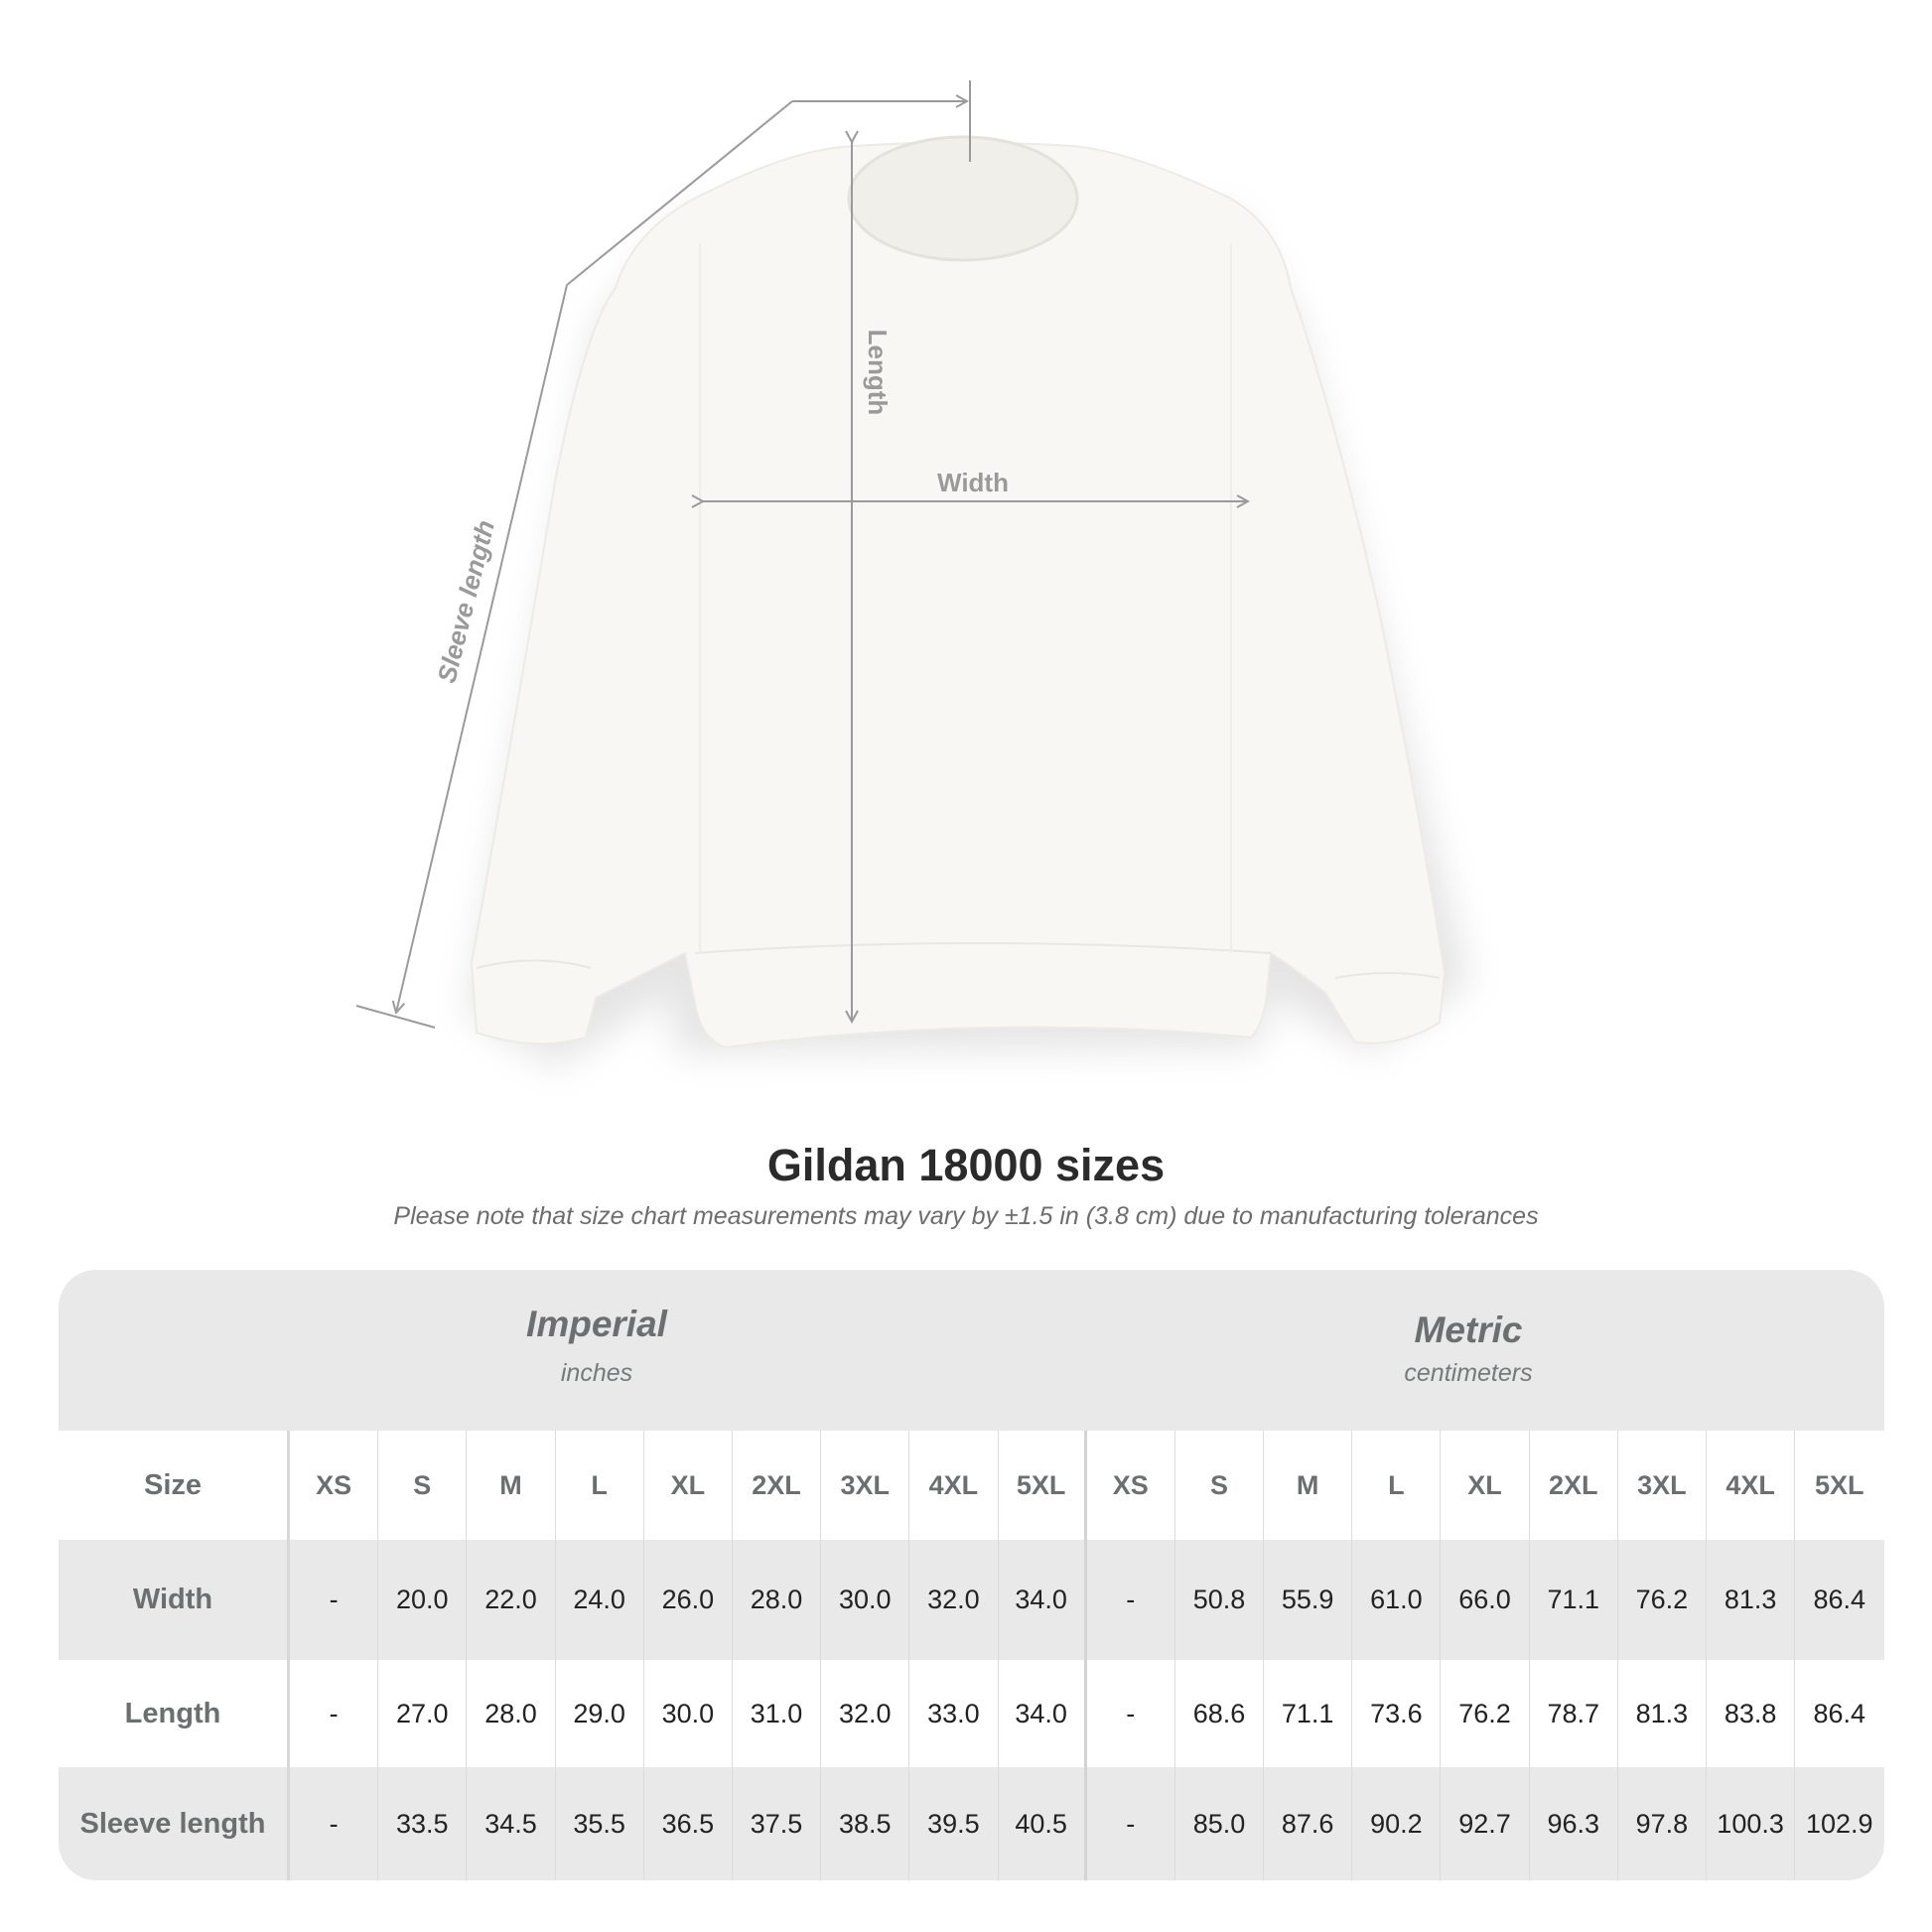 Image resolution: width=1932 pixels, height=1932 pixels. Describe the element at coordinates (1663, 1823) in the screenshot. I see `value-cell: 97.8` at that location.